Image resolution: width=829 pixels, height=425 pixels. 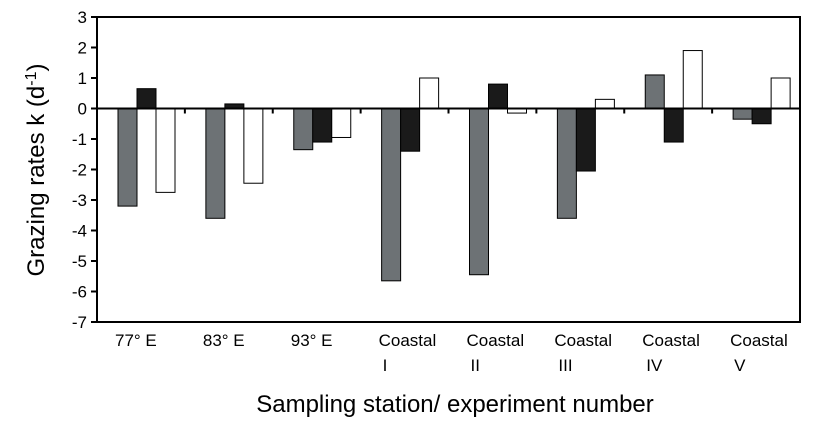 I want to click on x-category-sublabel: I, so click(x=385, y=365).